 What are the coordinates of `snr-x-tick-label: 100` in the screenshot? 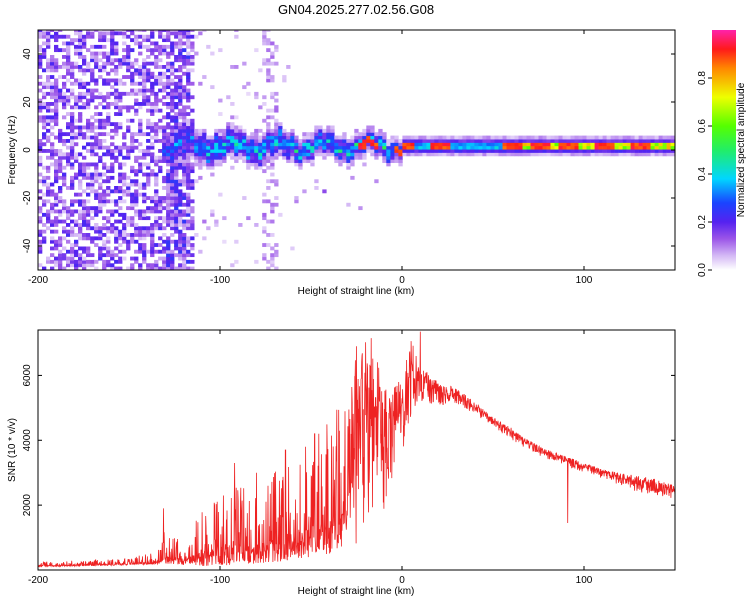 It's located at (584, 580).